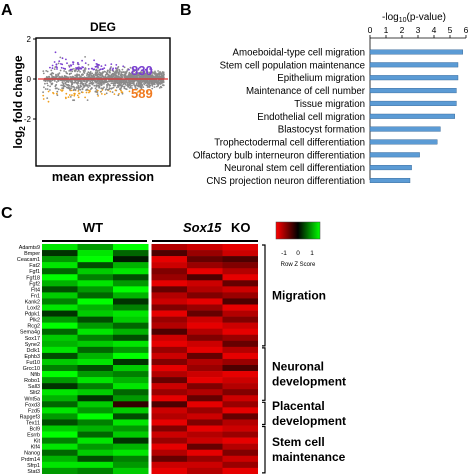 The width and height of the screenshot is (474, 474). Describe the element at coordinates (298, 265) in the screenshot. I see `legend-title: Row Z Score` at that location.